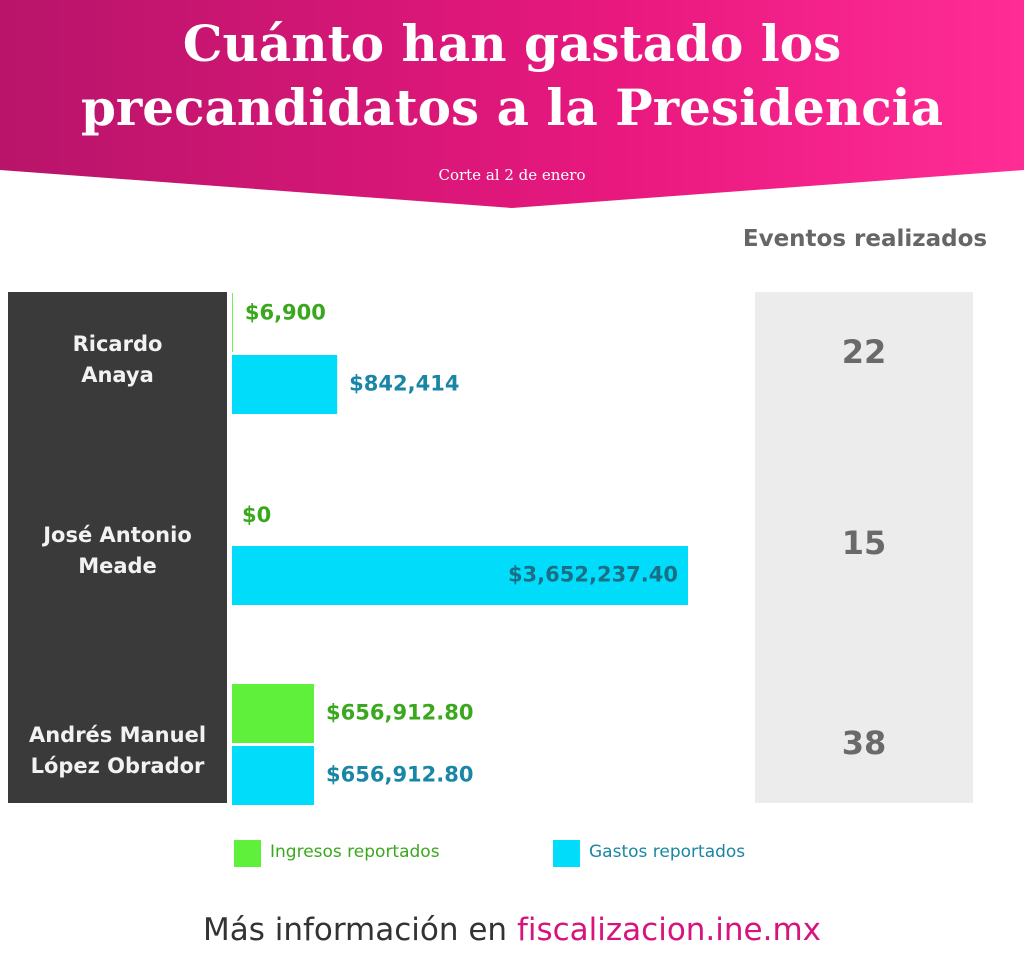 This screenshot has width=1024, height=974. I want to click on legend-label: Ingresos reportados, so click(355, 852).